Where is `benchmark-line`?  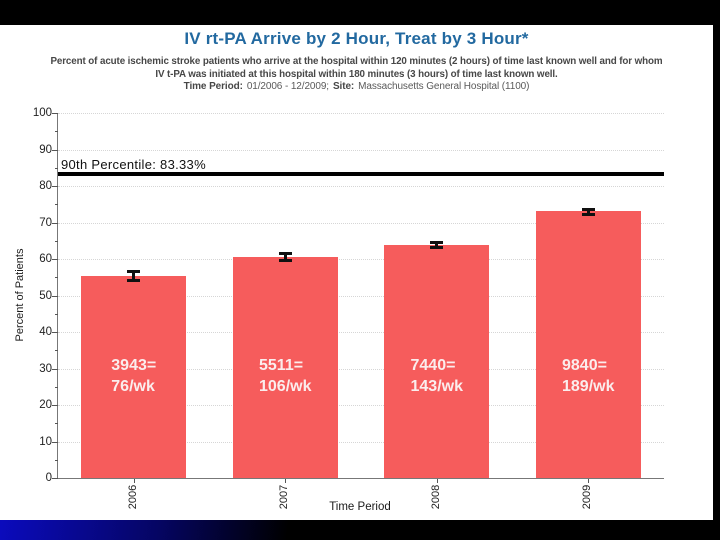
benchmark-line is located at coordinates (361, 173).